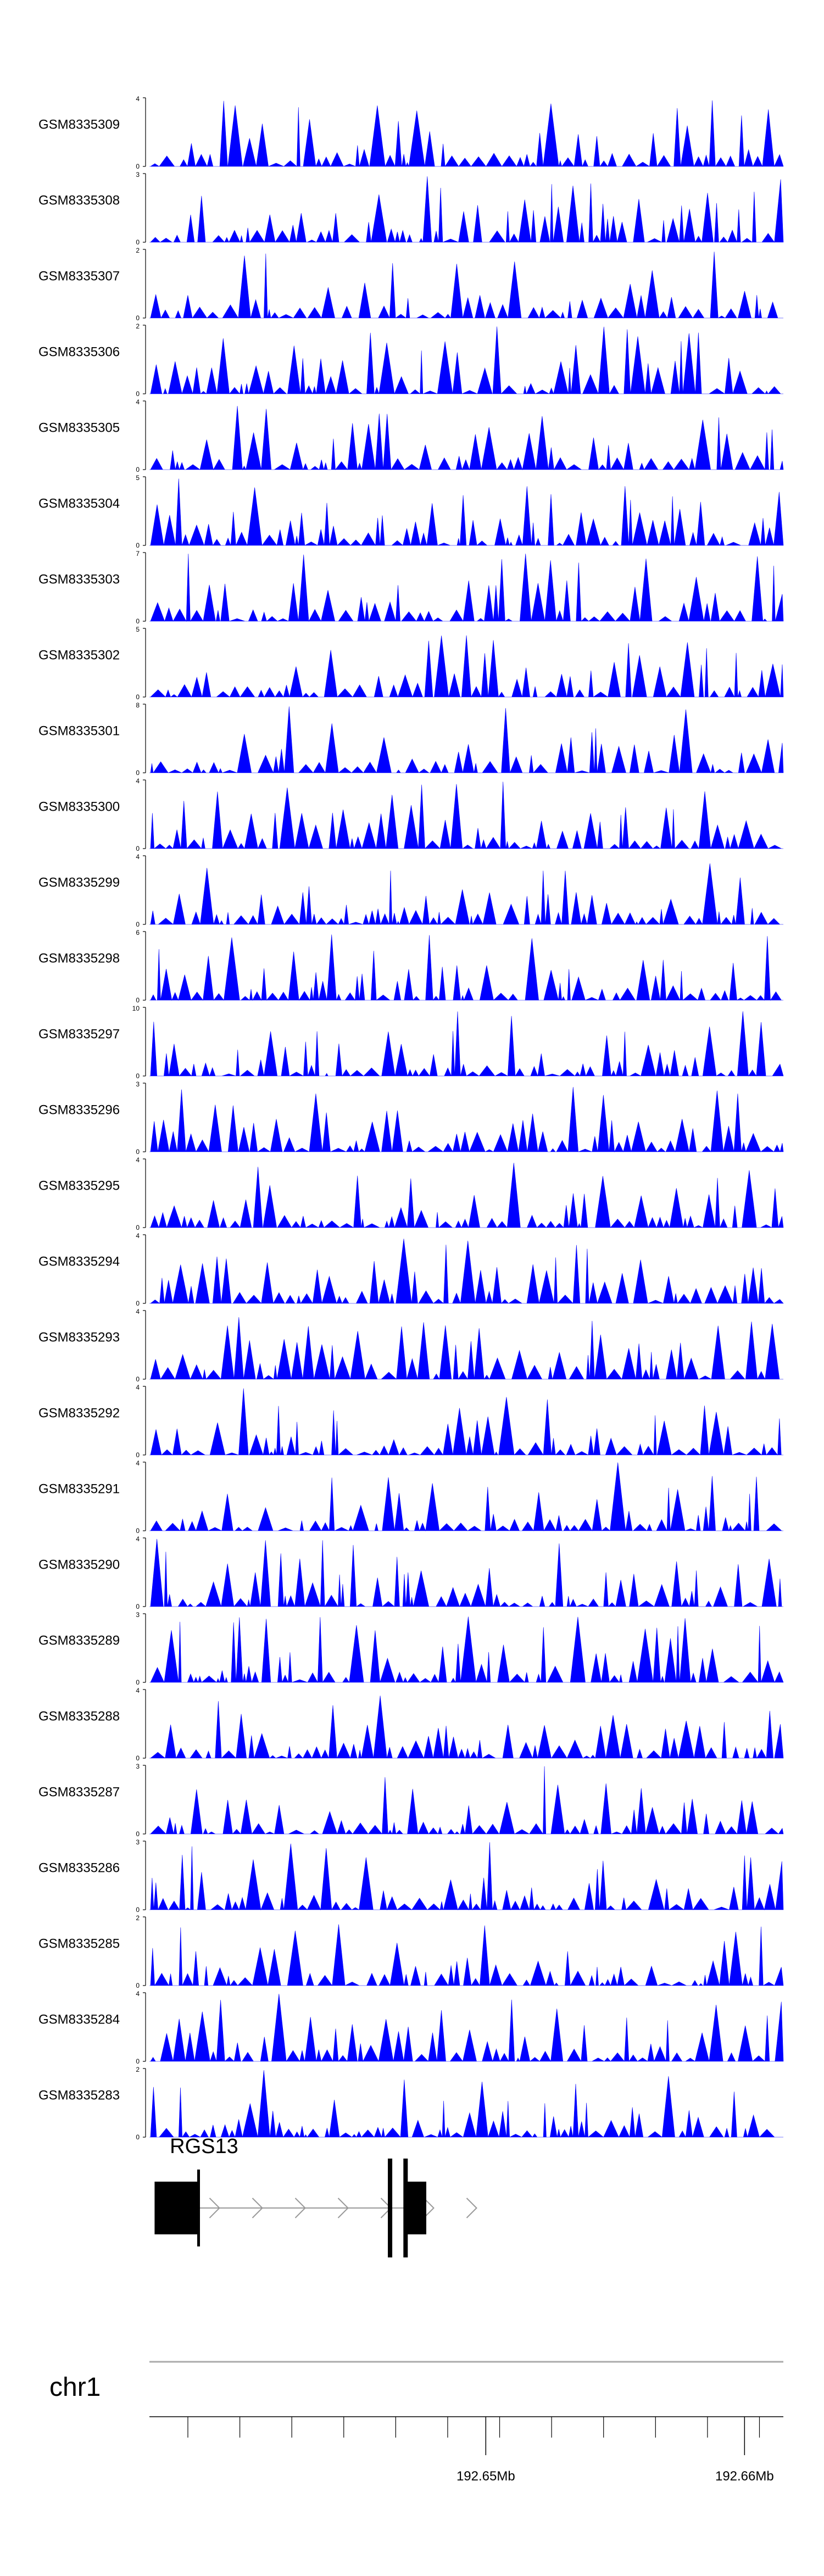  What do you see at coordinates (138, 932) in the screenshot?
I see `track-ymax-label: 6` at bounding box center [138, 932].